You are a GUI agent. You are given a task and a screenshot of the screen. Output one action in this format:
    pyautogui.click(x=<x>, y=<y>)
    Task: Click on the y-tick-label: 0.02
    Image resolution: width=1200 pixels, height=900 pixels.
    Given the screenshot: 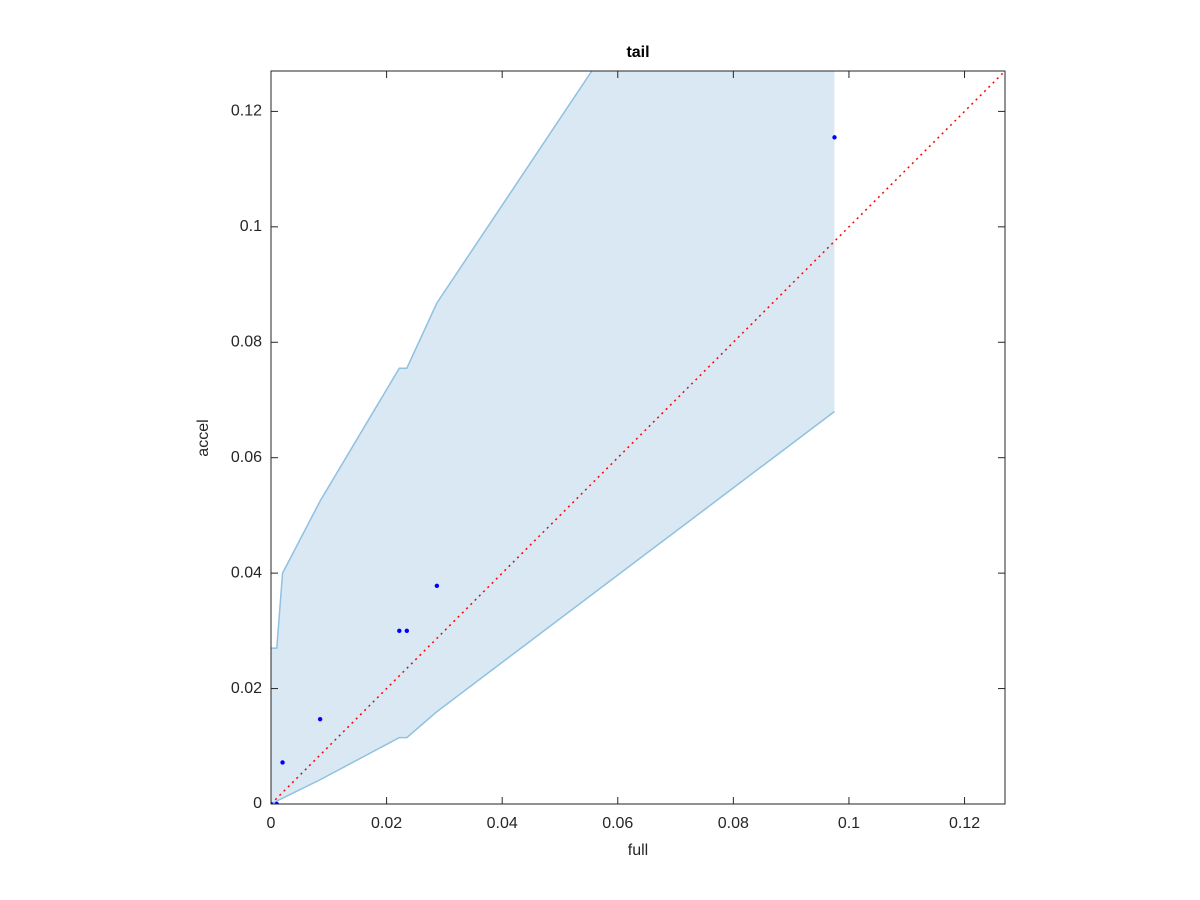 What is the action you would take?
    pyautogui.click(x=246, y=688)
    